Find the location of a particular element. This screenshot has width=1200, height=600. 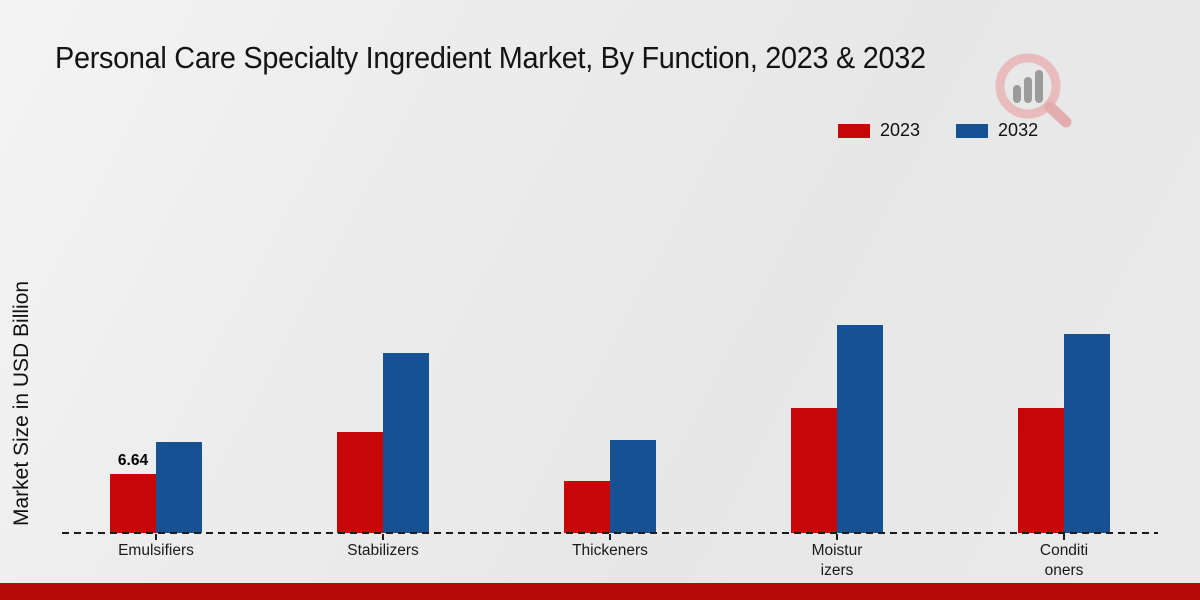

bar-2032-thickeners is located at coordinates (633, 486).